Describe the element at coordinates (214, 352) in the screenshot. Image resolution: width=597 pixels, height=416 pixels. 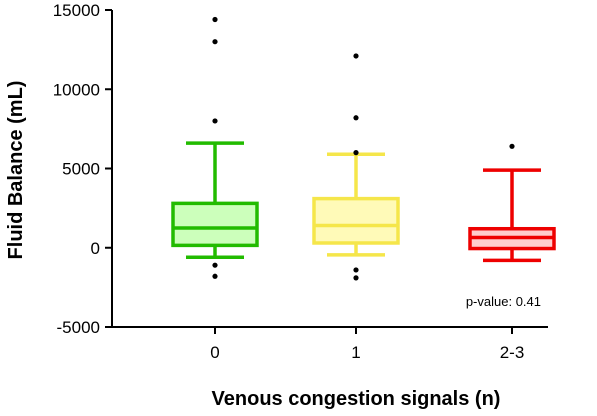
I see `x-tick-label: 0` at that location.